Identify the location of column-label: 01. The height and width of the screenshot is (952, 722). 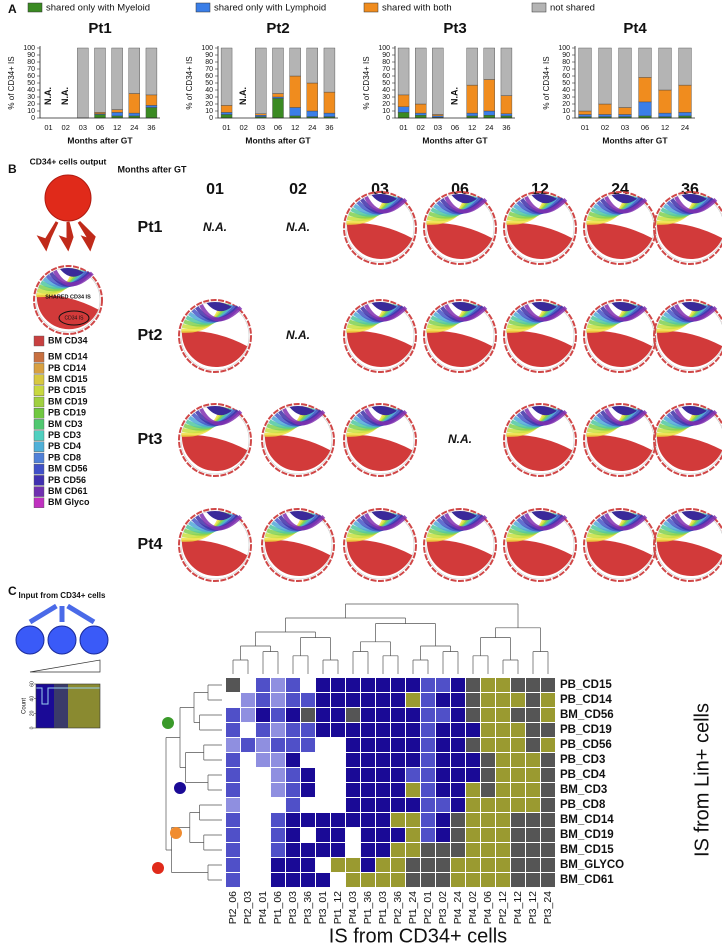
(215, 189).